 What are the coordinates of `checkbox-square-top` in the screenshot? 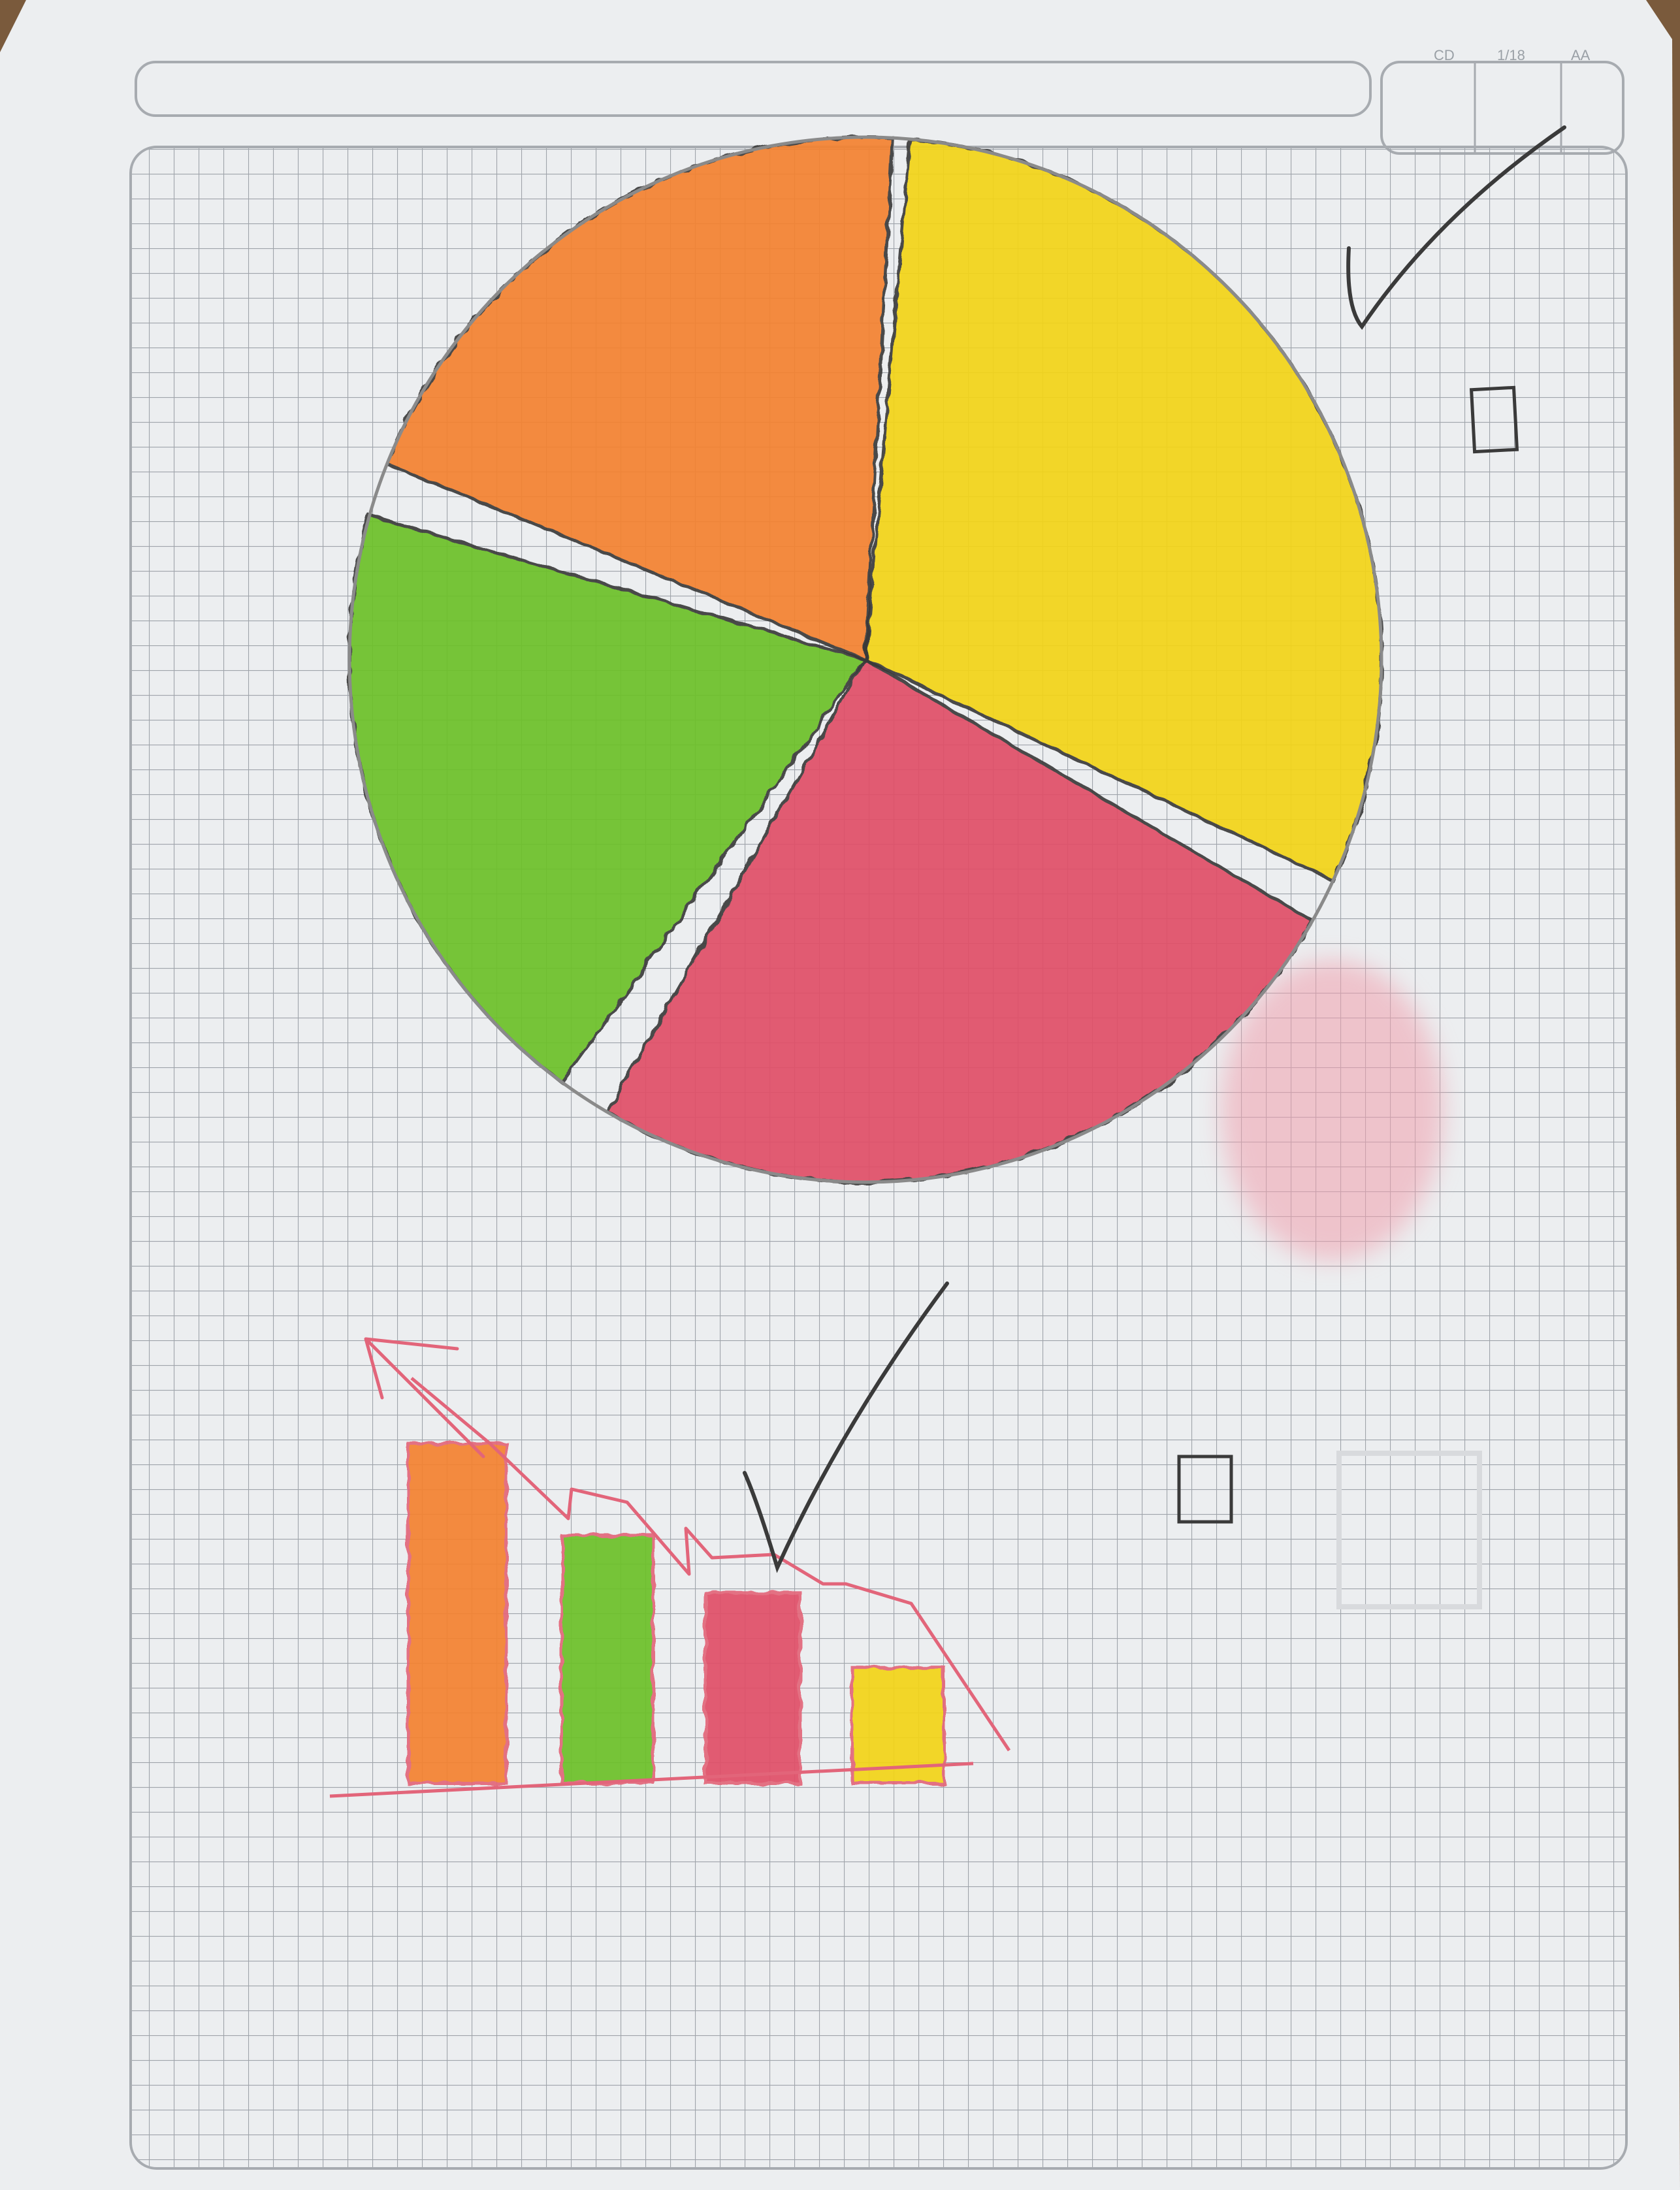 It's located at (1494, 419).